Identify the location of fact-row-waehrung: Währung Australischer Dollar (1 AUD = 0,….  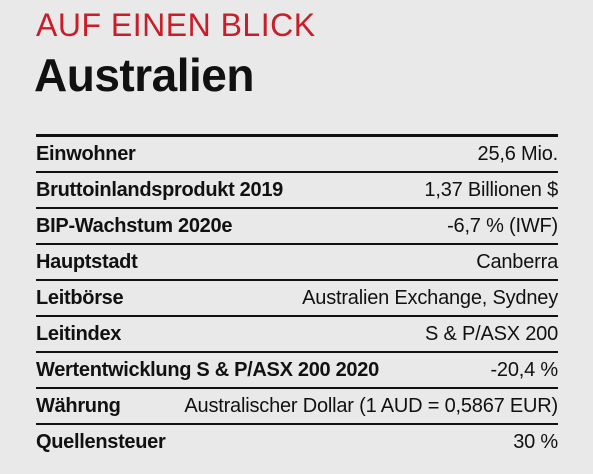
(297, 407).